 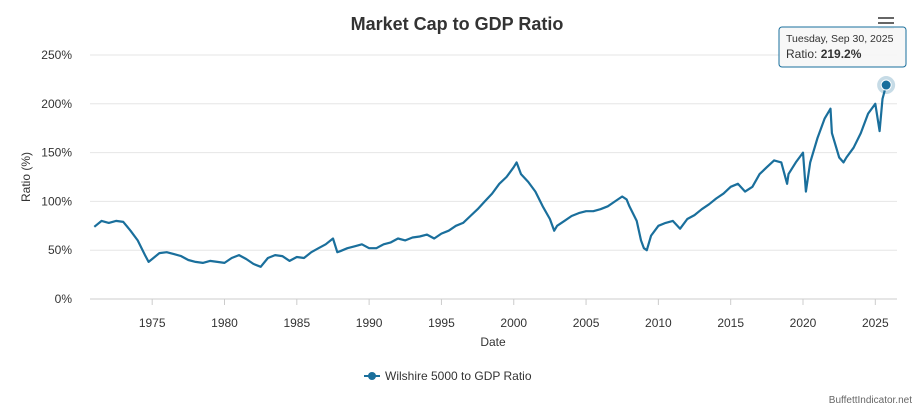 I want to click on y-axis-ticks: 0% 50% 100% 150% 200% 250%, so click(x=56, y=177).